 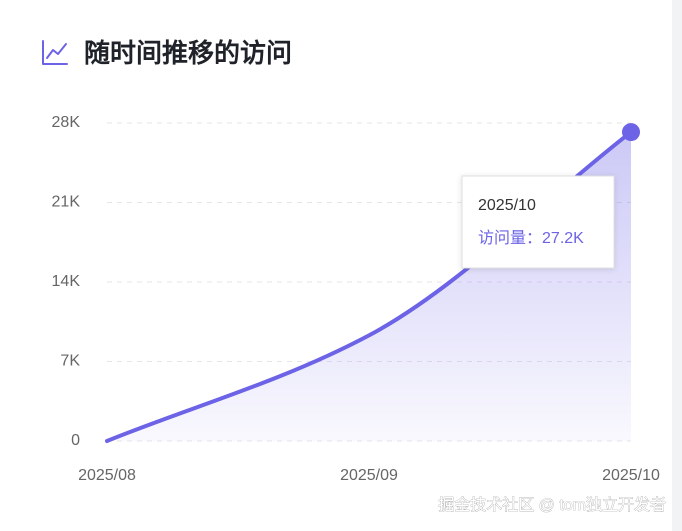 I want to click on y-tick-label: 0, so click(x=75, y=440).